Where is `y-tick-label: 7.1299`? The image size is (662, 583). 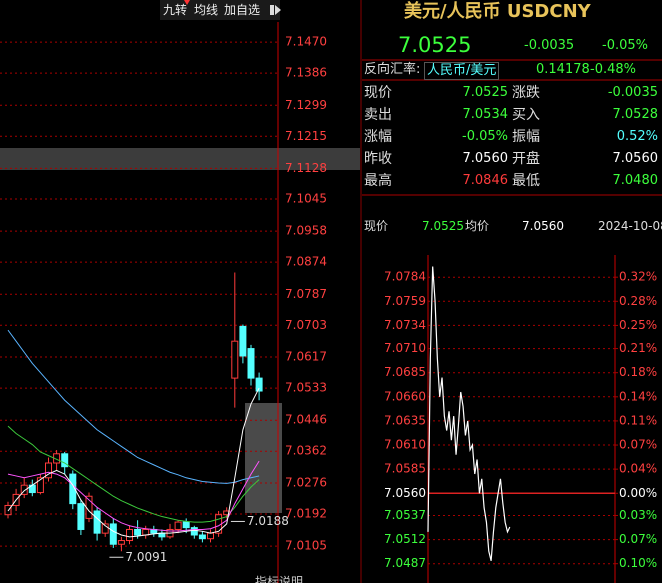
y-tick-label: 7.1299 is located at coordinates (306, 105).